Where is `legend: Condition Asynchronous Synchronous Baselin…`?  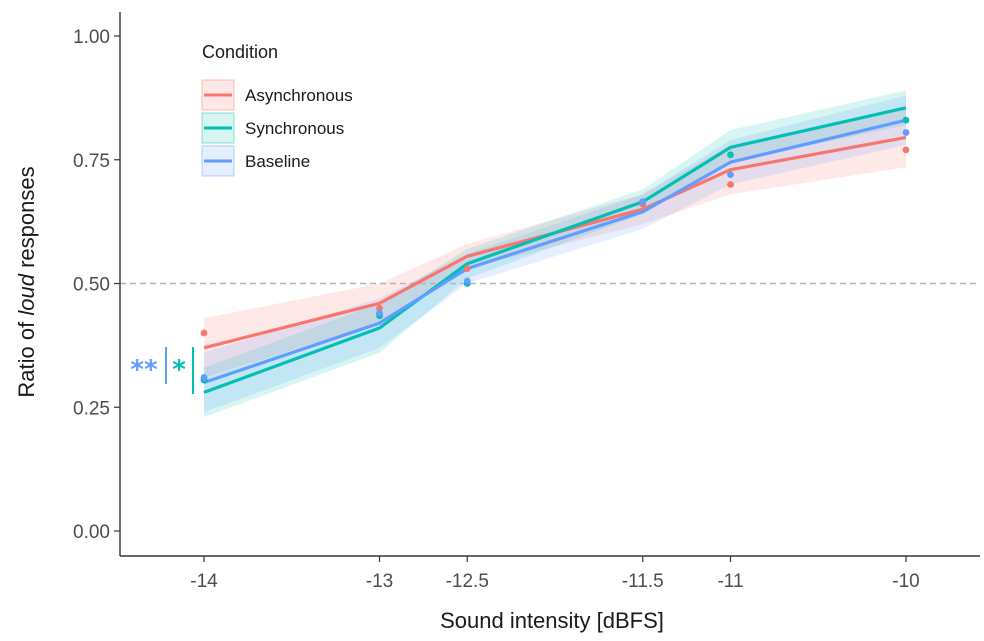
legend: Condition Asynchronous Synchronous Baselin… is located at coordinates (277, 109).